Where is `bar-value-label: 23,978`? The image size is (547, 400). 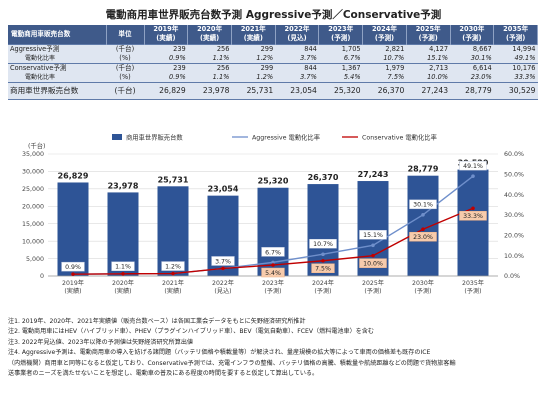
bar-value-label: 23,978 is located at coordinates (123, 185).